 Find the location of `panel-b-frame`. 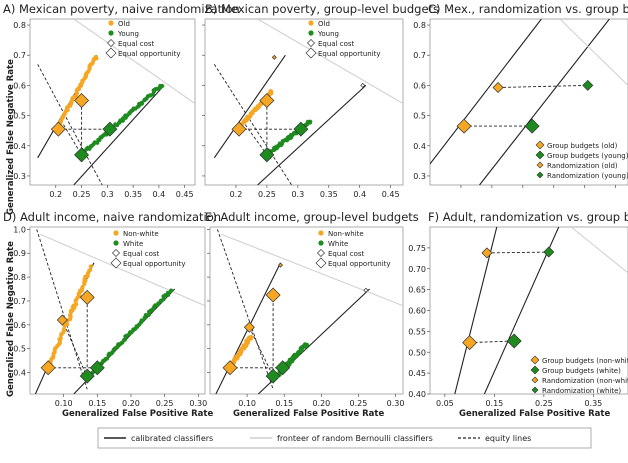

panel-b-frame is located at coordinates (304, 102).